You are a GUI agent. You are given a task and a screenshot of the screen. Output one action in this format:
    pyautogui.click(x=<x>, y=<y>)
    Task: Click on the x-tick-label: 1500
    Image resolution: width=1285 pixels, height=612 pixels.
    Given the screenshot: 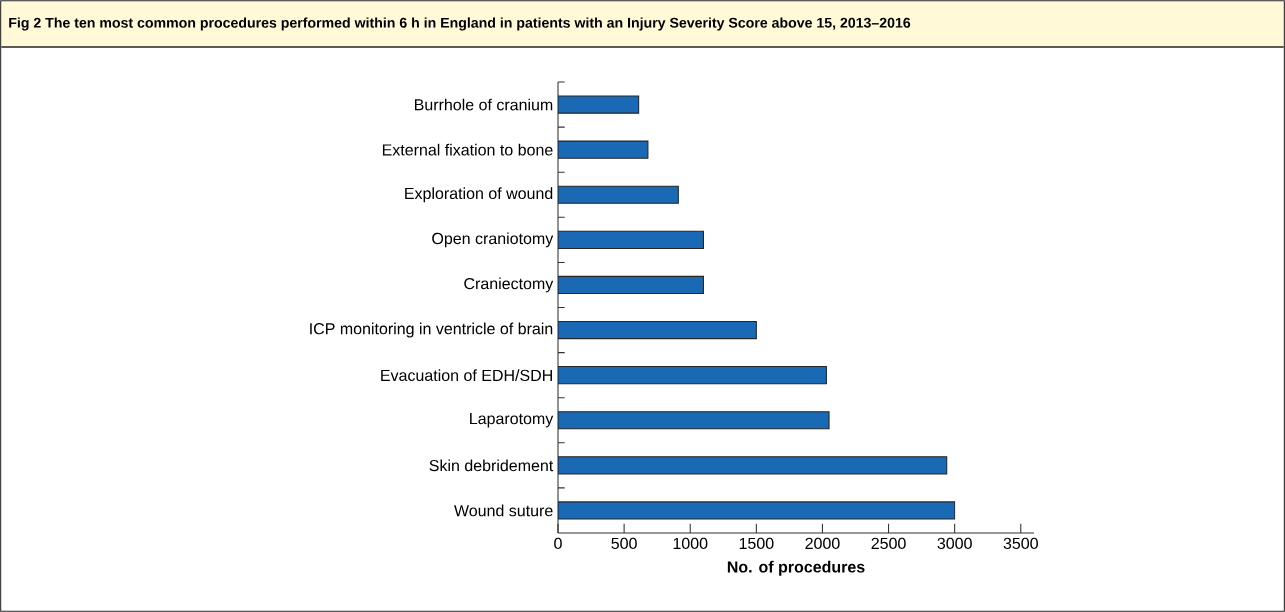 What is the action you would take?
    pyautogui.click(x=756, y=543)
    